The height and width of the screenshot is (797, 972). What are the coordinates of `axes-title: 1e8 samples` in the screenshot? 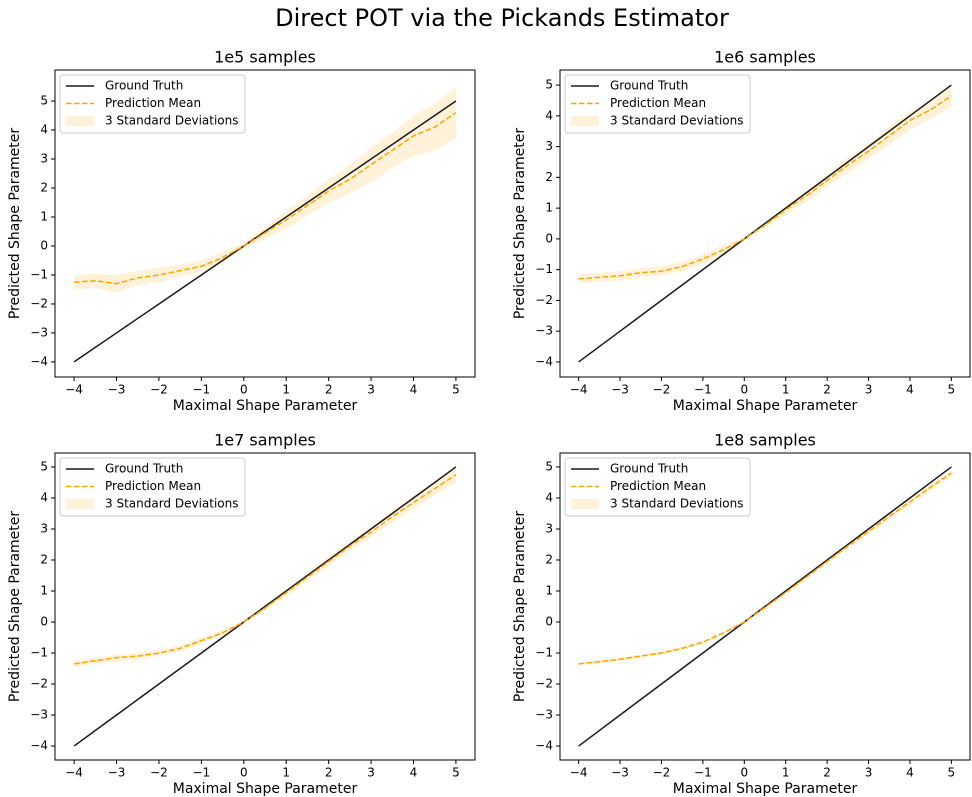 It's located at (765, 440).